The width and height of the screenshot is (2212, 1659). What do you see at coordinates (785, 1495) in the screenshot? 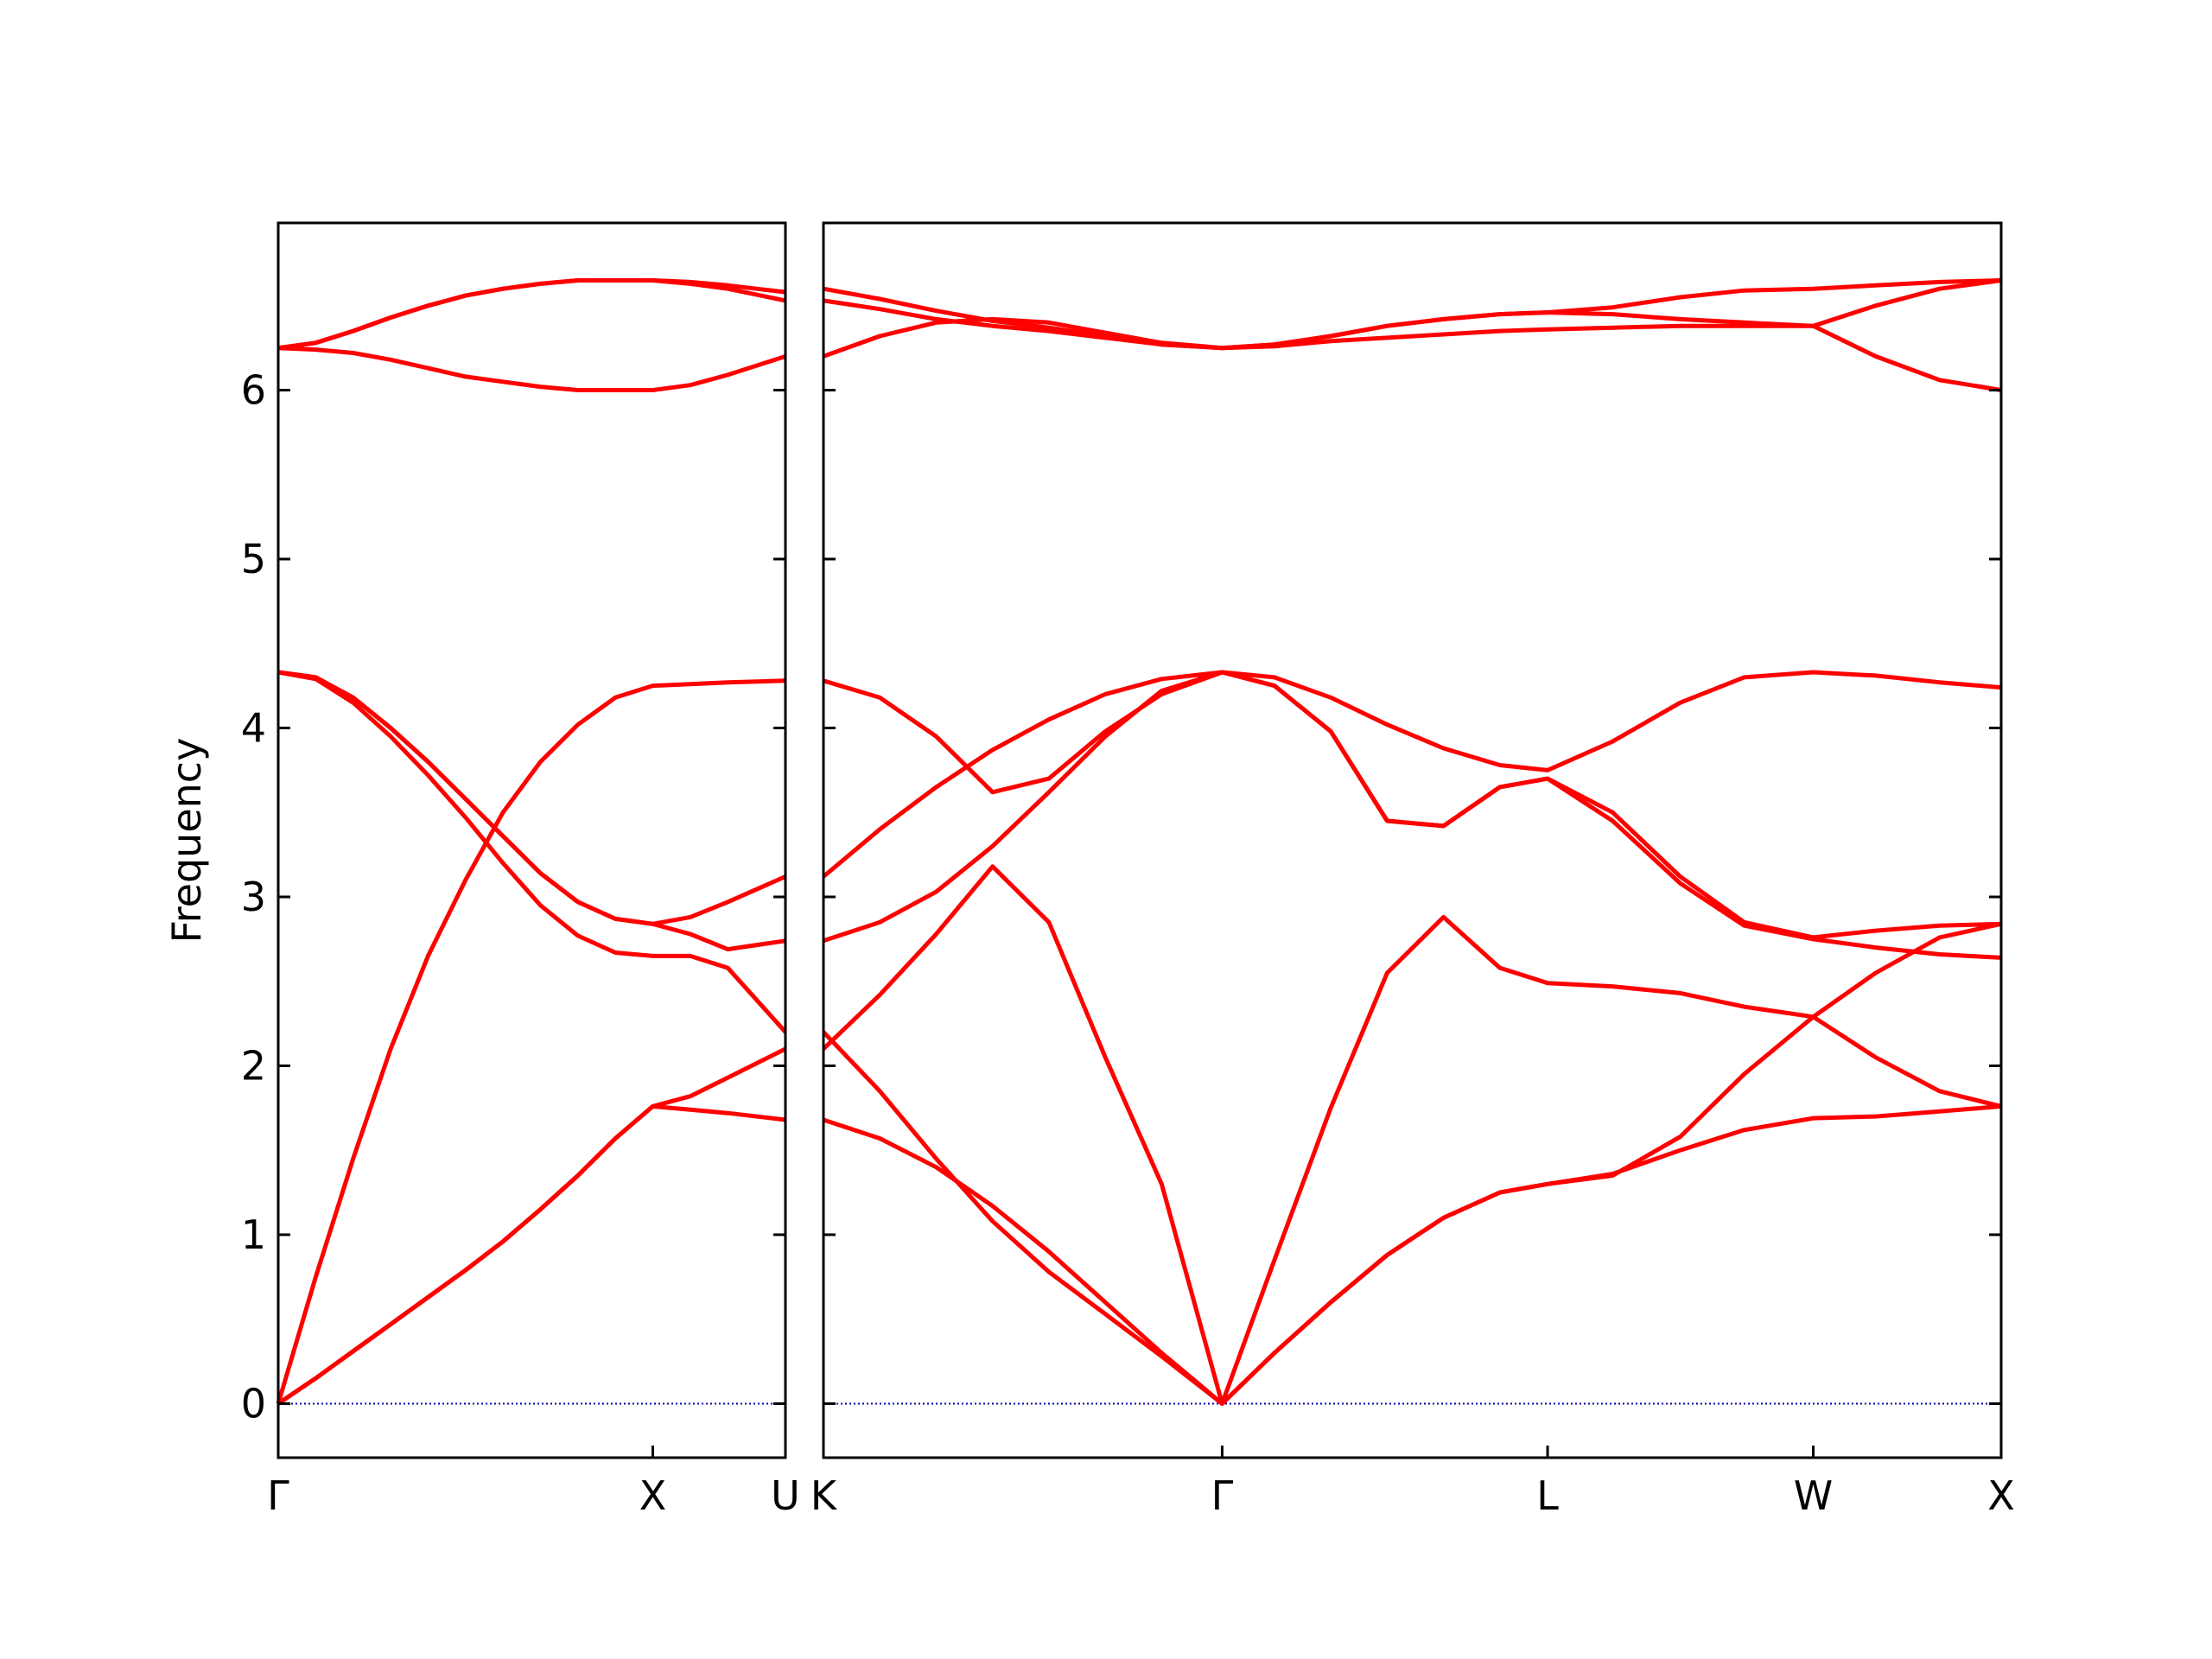
I see `x-tick-label: U` at bounding box center [785, 1495].